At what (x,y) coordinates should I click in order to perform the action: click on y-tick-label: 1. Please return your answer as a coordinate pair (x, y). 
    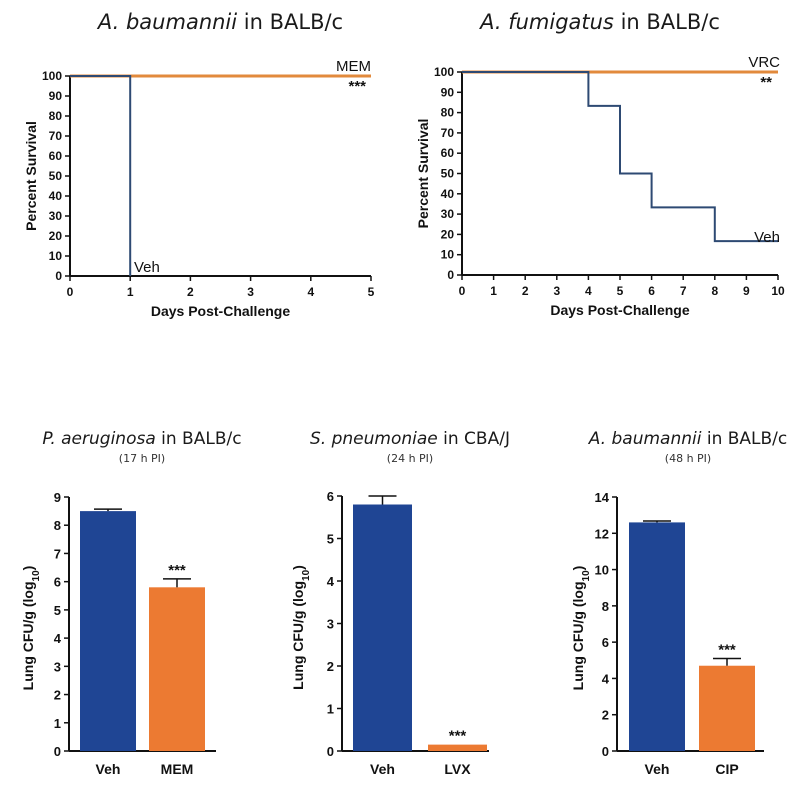
    Looking at the image, I should click on (330, 709).